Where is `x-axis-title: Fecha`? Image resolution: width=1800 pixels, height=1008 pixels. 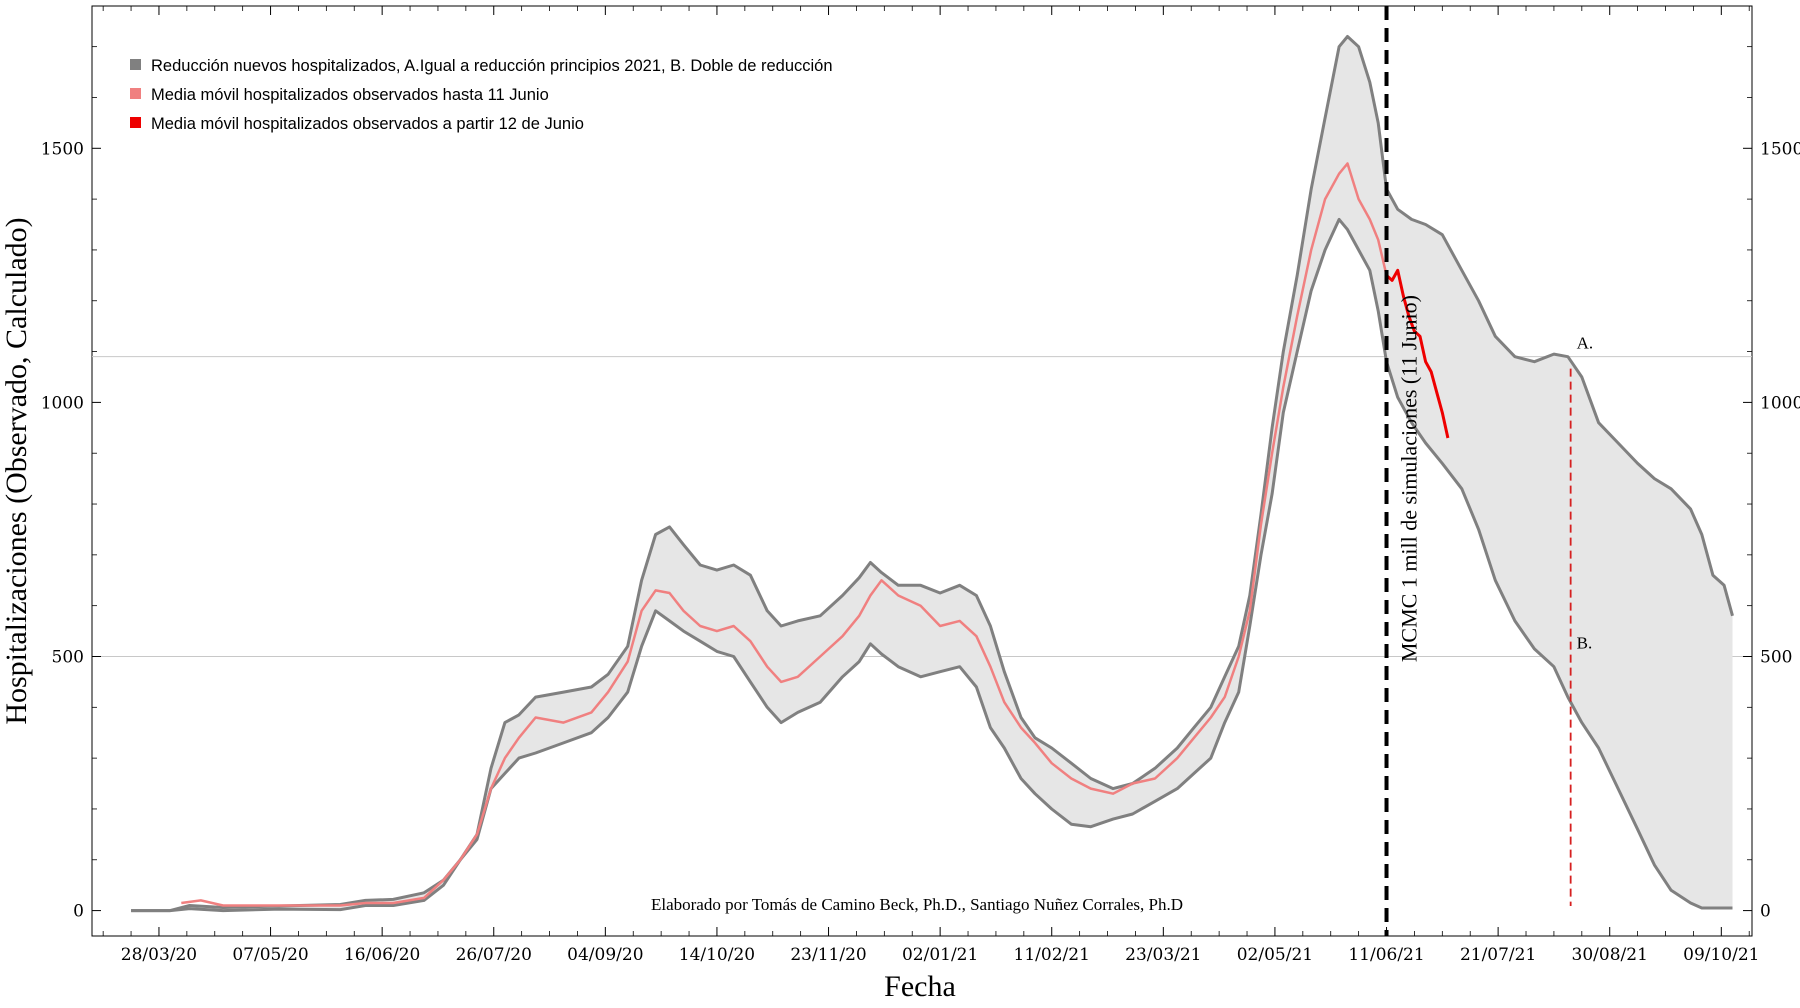
x-axis-title: Fecha is located at coordinates (920, 986).